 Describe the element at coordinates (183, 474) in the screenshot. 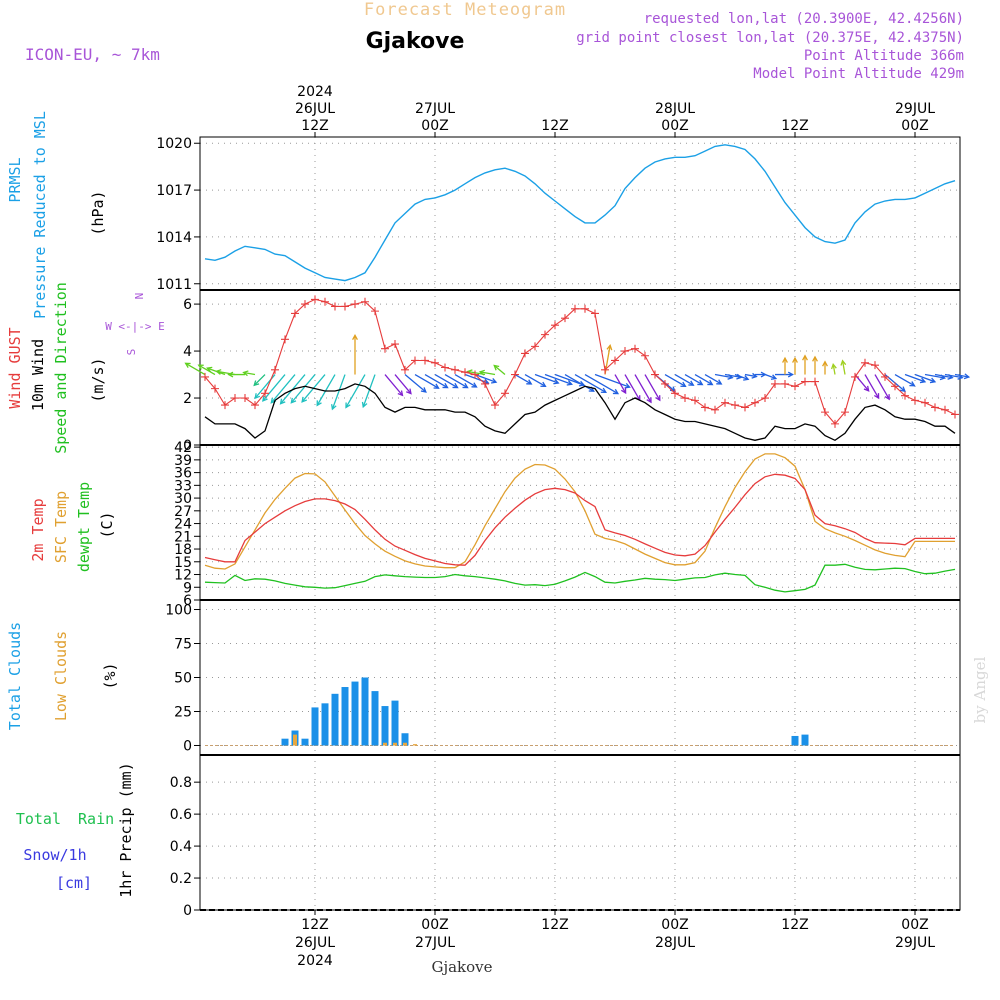

I see `y-tick-label: 36` at that location.